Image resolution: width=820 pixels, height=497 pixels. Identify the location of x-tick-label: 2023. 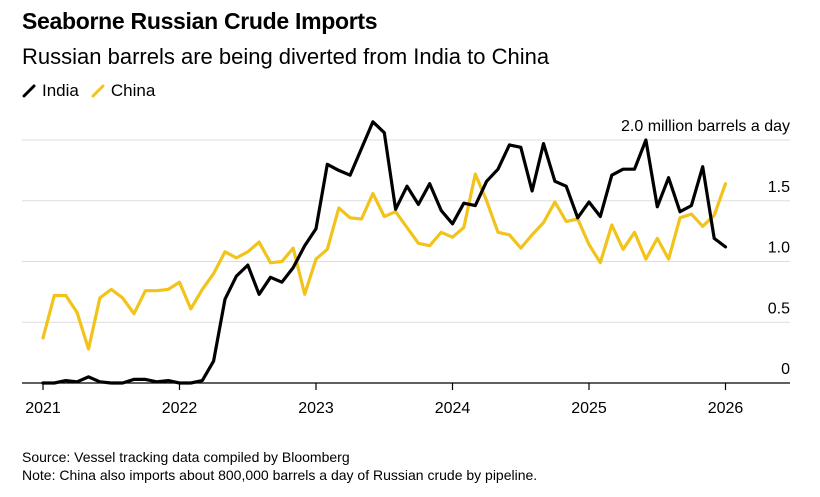
(316, 408).